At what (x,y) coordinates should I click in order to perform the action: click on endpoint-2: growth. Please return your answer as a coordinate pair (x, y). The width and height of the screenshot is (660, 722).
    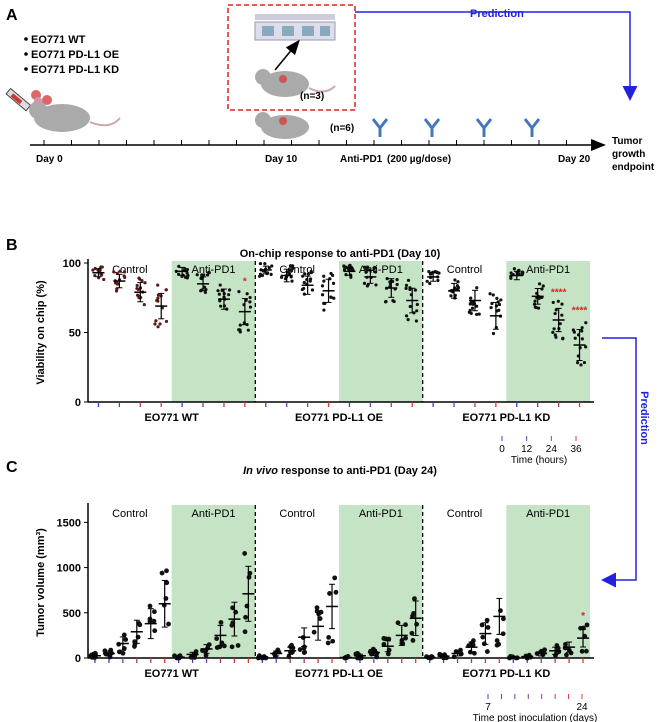
    Looking at the image, I should click on (628, 154).